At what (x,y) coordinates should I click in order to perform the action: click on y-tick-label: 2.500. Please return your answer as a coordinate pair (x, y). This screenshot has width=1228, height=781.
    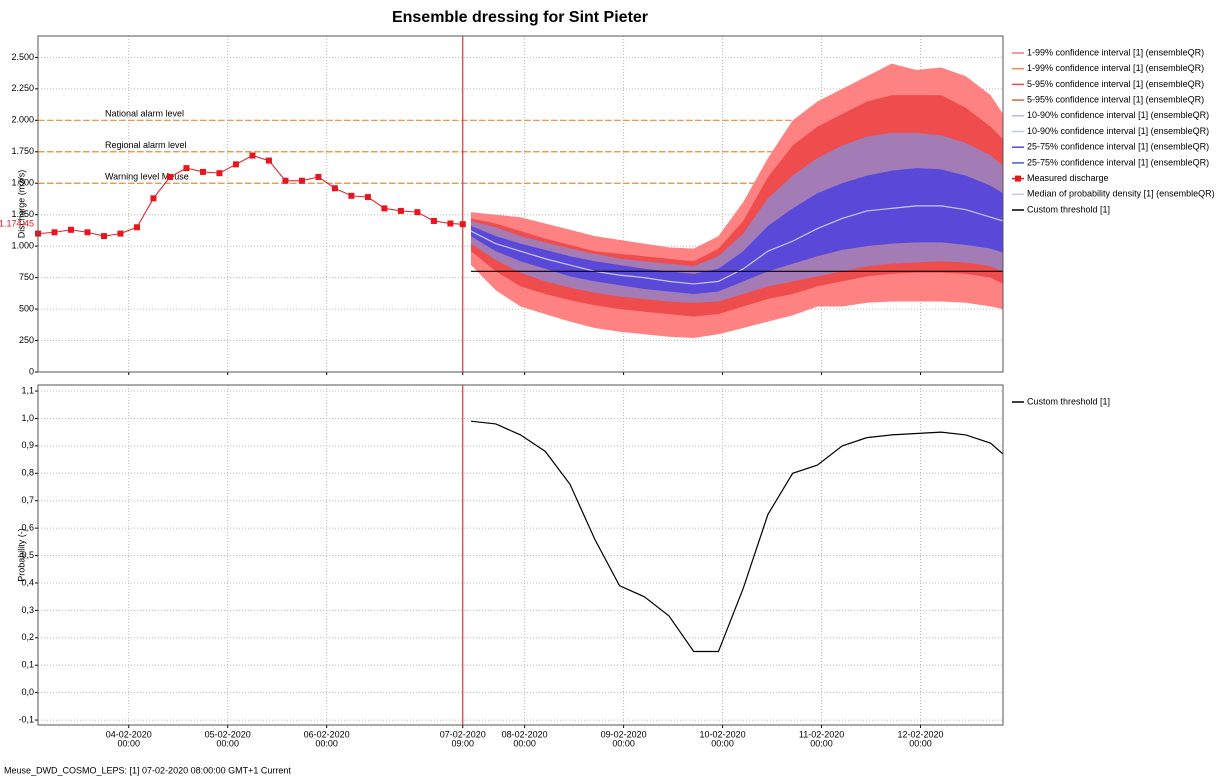
    Looking at the image, I should click on (22, 57).